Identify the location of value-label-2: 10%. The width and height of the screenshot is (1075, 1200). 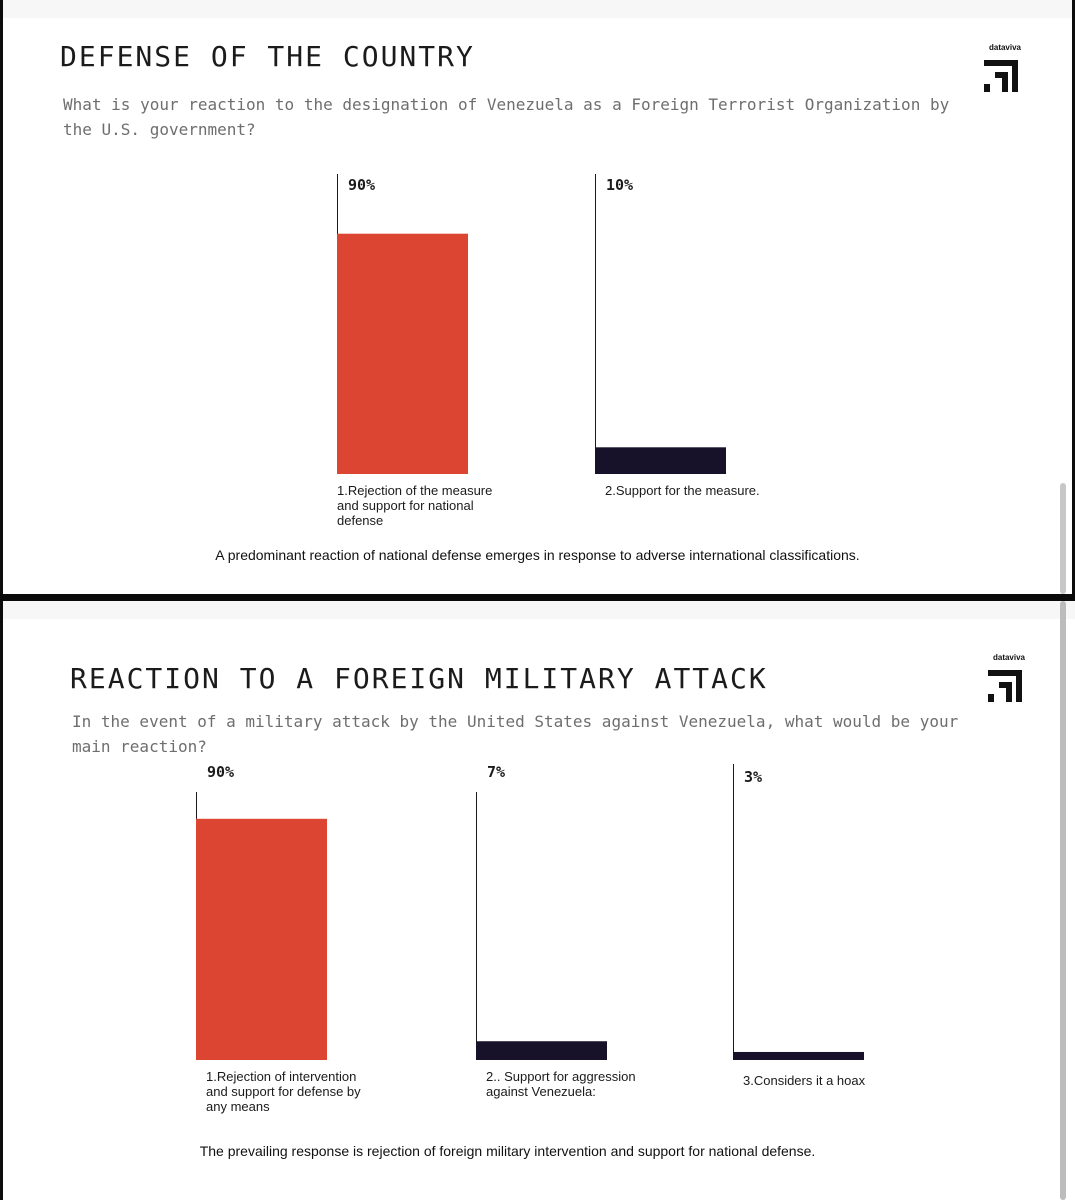
(619, 185).